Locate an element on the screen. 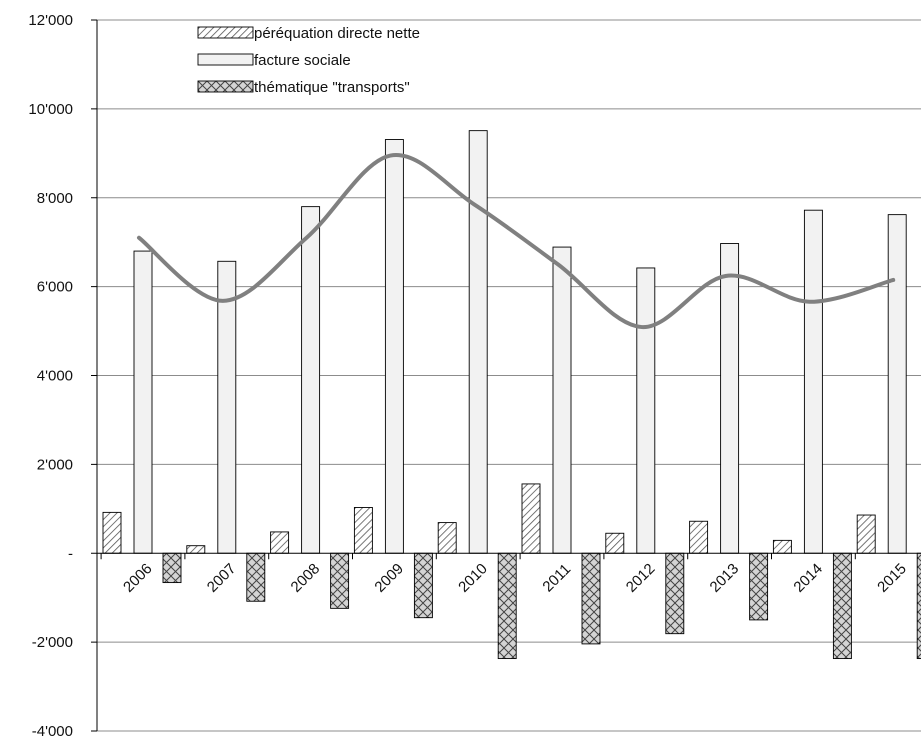 Image resolution: width=921 pixels, height=741 pixels. bar-series-1-2015 is located at coordinates (866, 534).